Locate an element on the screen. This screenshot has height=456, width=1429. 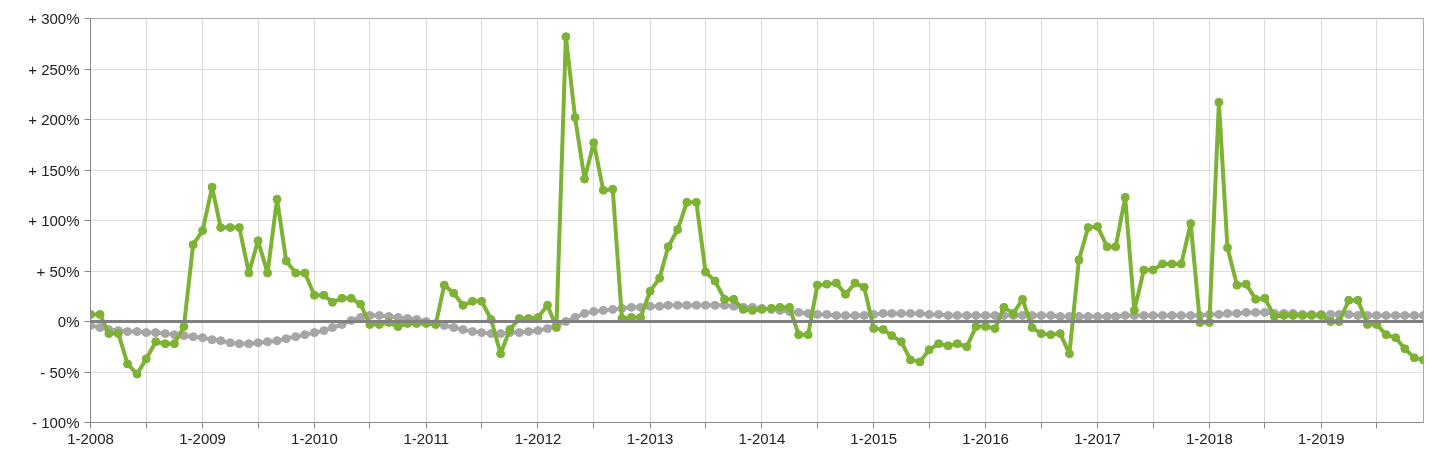
x-tick-label: 1-2015 is located at coordinates (874, 438).